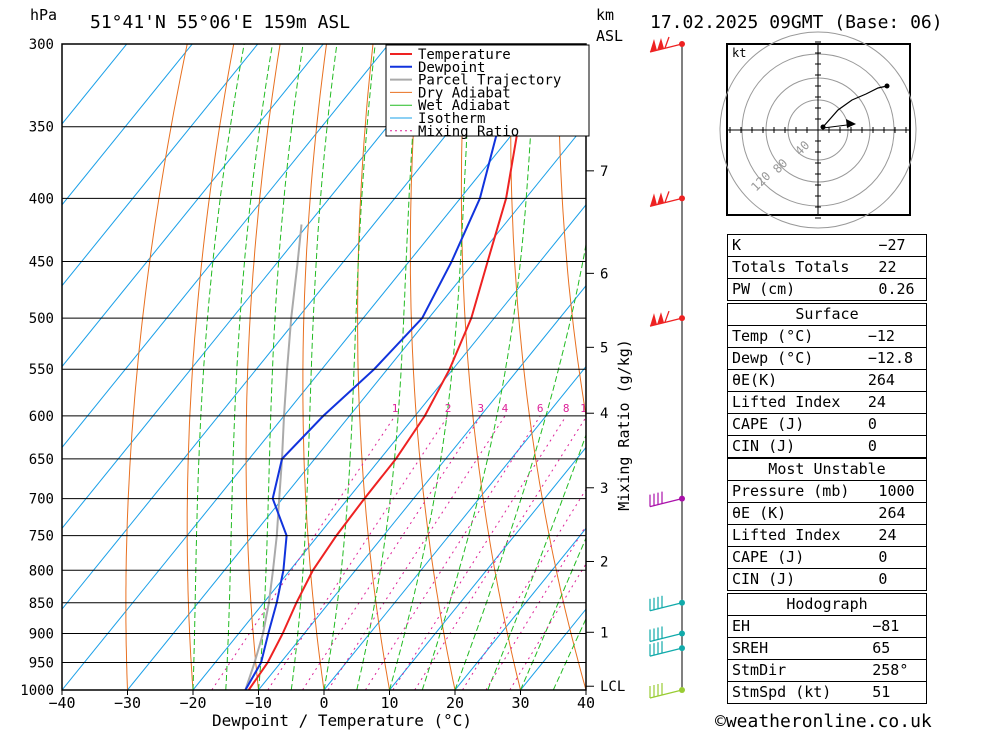 The image size is (1000, 733). What do you see at coordinates (61, 703) in the screenshot?
I see `x-tick-label: −40` at bounding box center [61, 703].